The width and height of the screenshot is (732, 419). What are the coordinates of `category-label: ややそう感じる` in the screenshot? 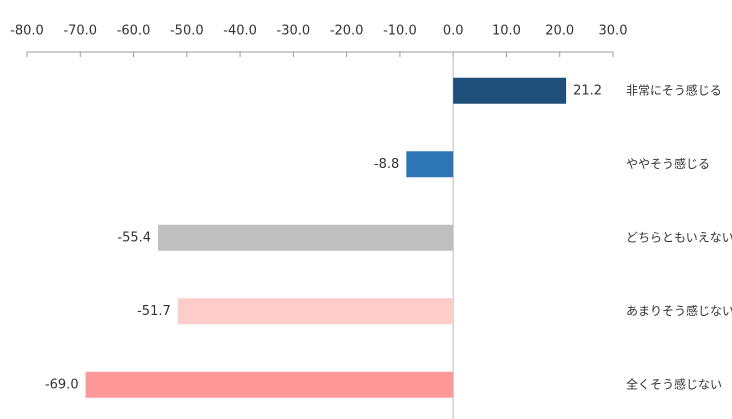 It's located at (668, 163).